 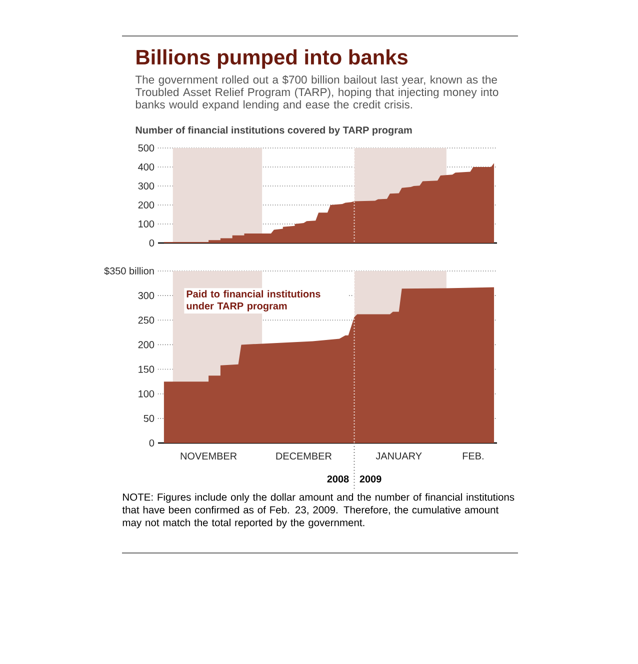 I want to click on y-tick-label: 500, so click(x=146, y=148).